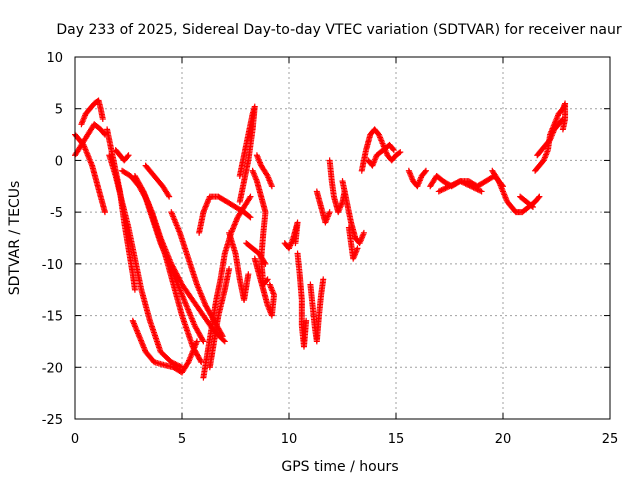 The height and width of the screenshot is (480, 640). Describe the element at coordinates (52, 368) in the screenshot. I see `y-tick-label: -20` at that location.